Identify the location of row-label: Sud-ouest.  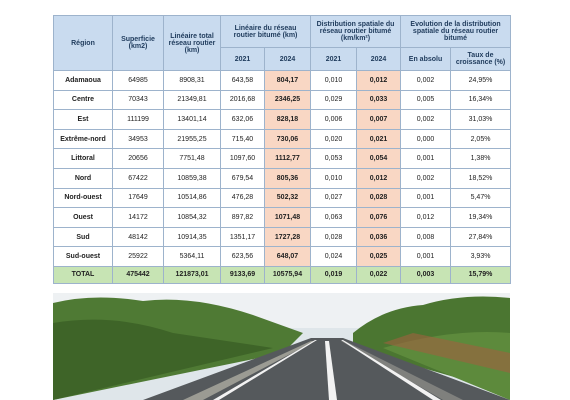
(83, 256).